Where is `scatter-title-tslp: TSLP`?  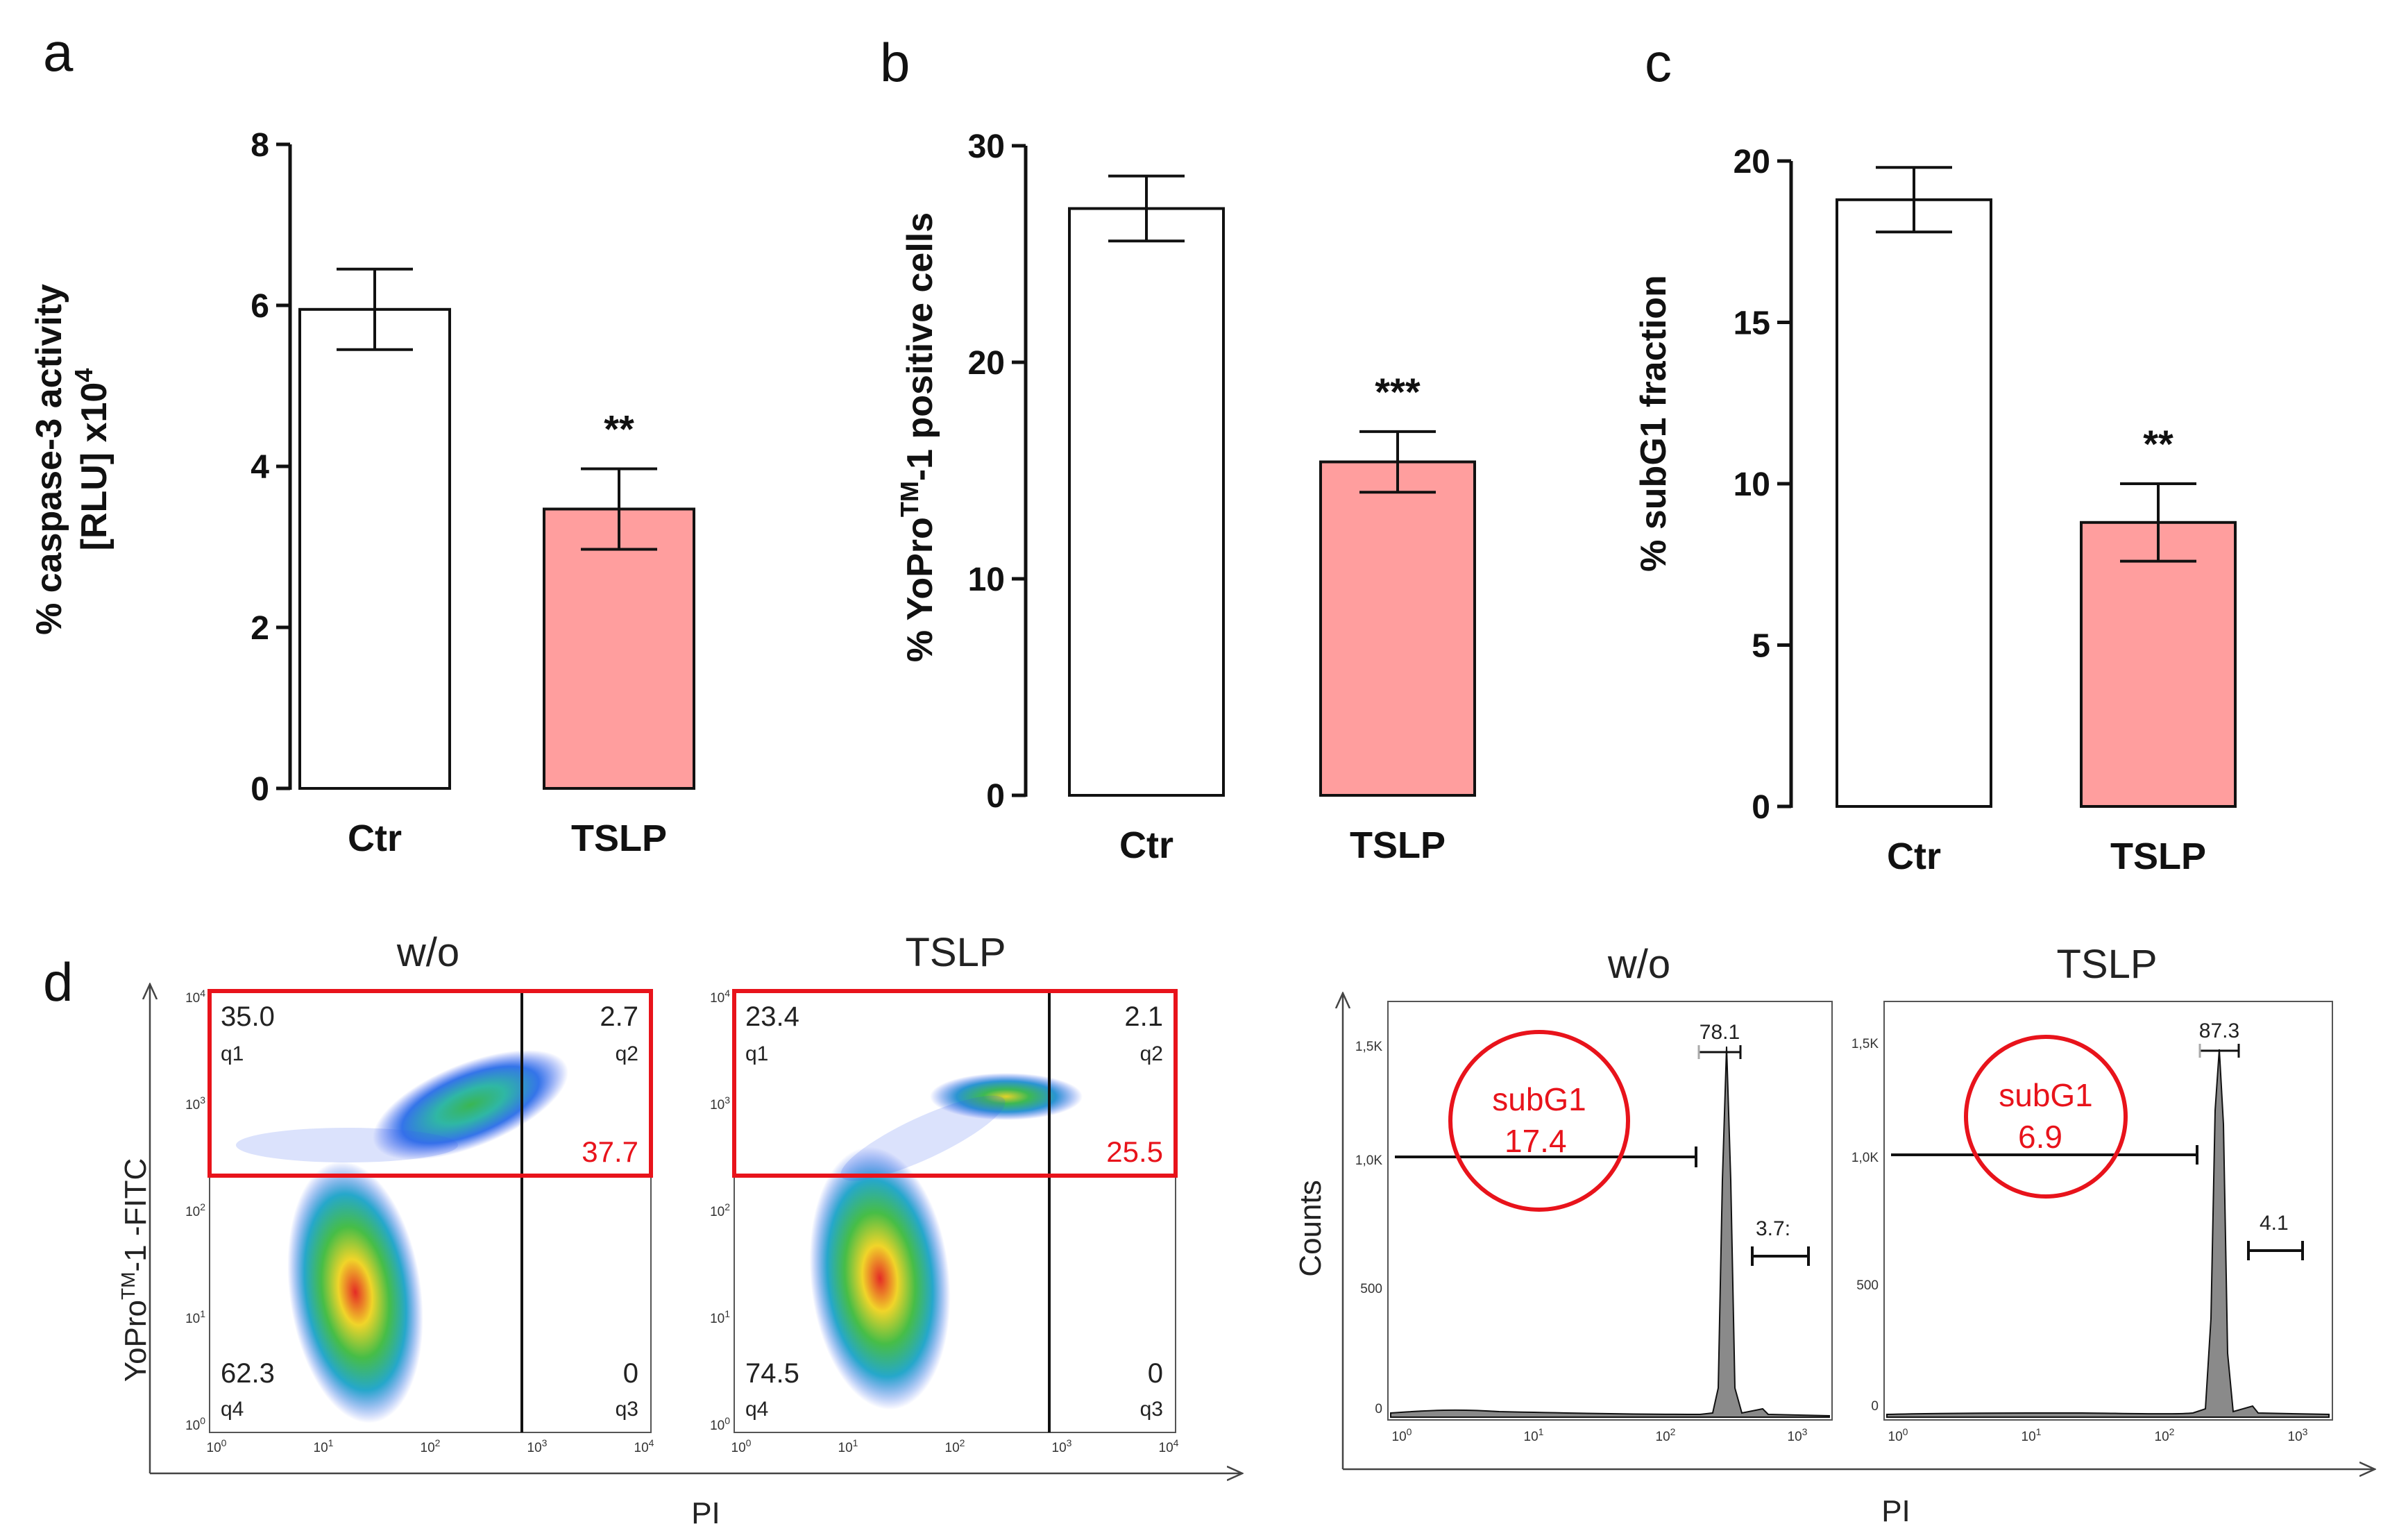 scatter-title-tslp: TSLP is located at coordinates (955, 952).